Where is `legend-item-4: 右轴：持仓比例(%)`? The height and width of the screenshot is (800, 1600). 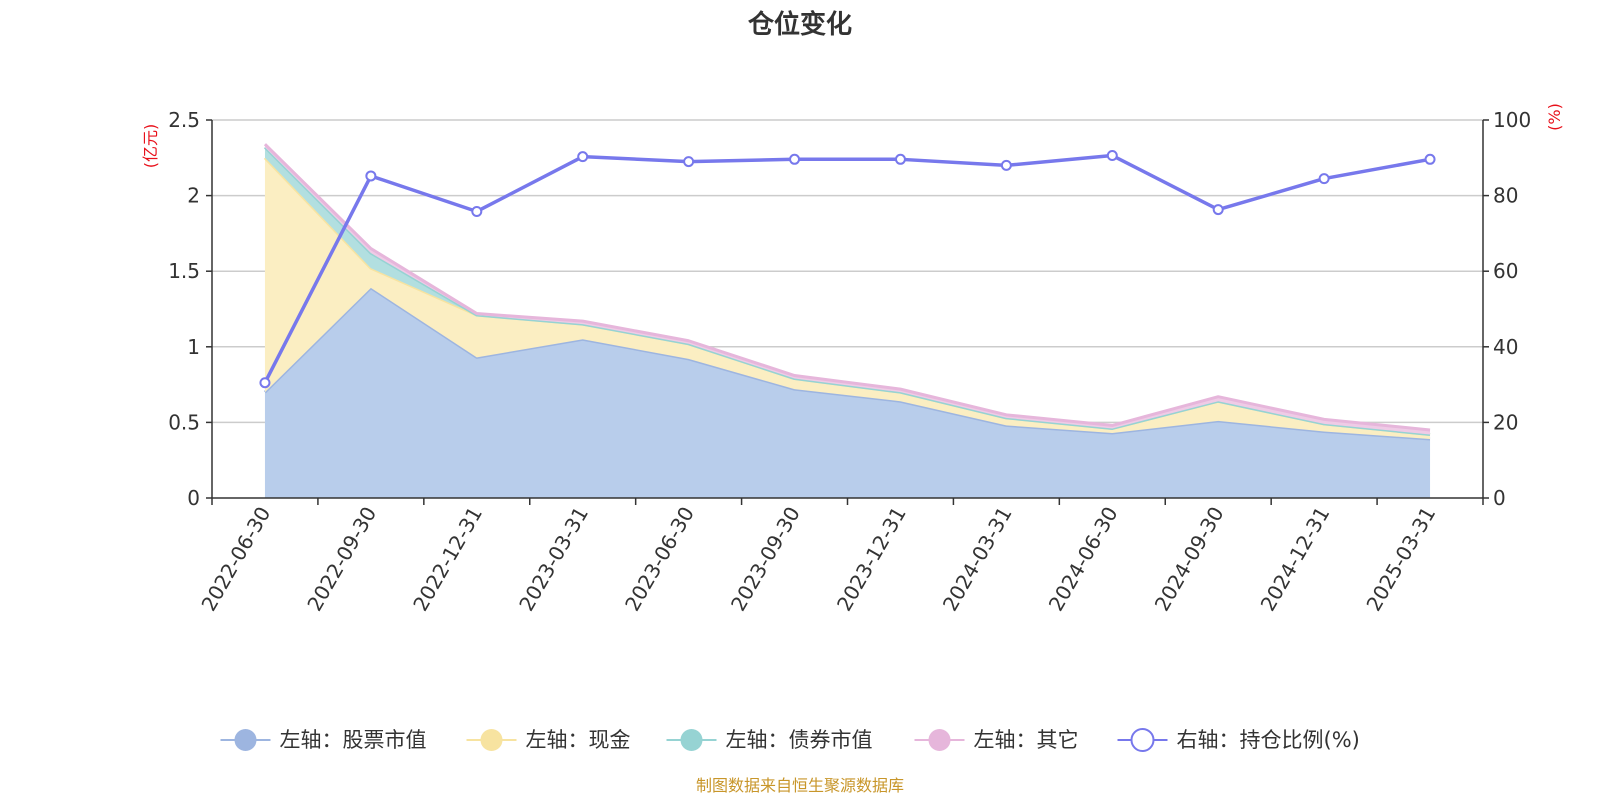
legend-item-4: 右轴：持仓比例(%) is located at coordinates (1238, 740).